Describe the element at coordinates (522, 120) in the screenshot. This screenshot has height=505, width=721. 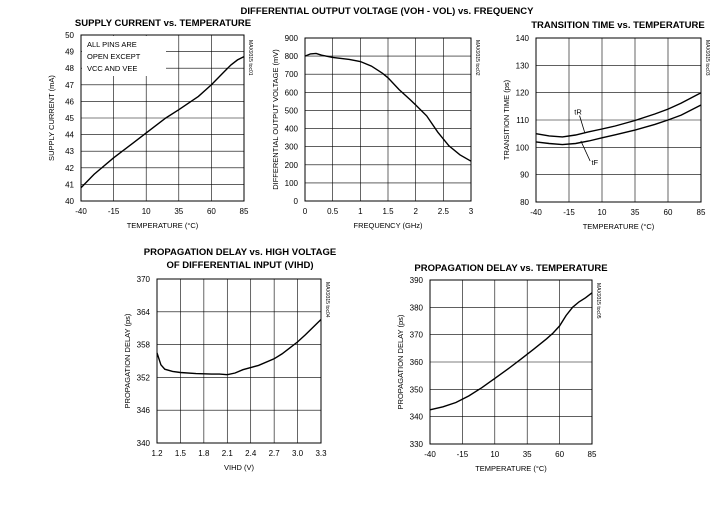
I see `y-tick-label: 110` at that location.